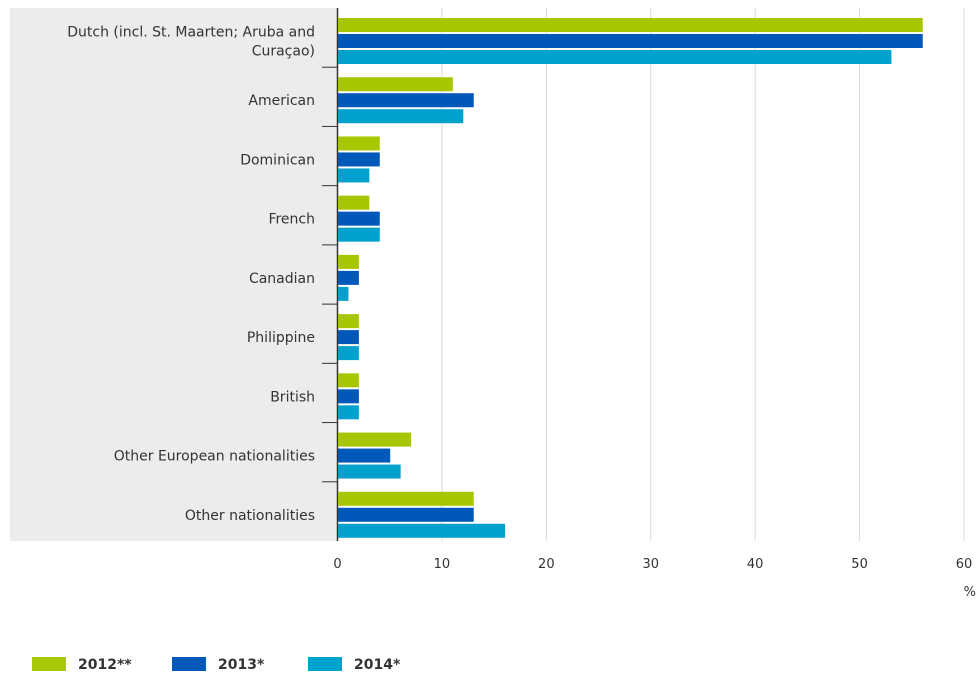 The width and height of the screenshot is (979, 673). What do you see at coordinates (281, 101) in the screenshot?
I see `category-label: American` at bounding box center [281, 101].